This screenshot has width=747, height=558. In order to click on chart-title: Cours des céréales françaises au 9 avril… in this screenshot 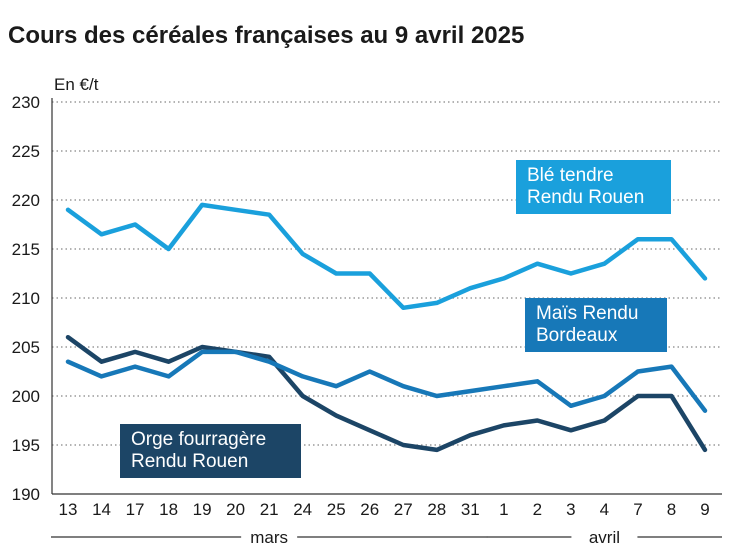, I will do `click(266, 35)`.